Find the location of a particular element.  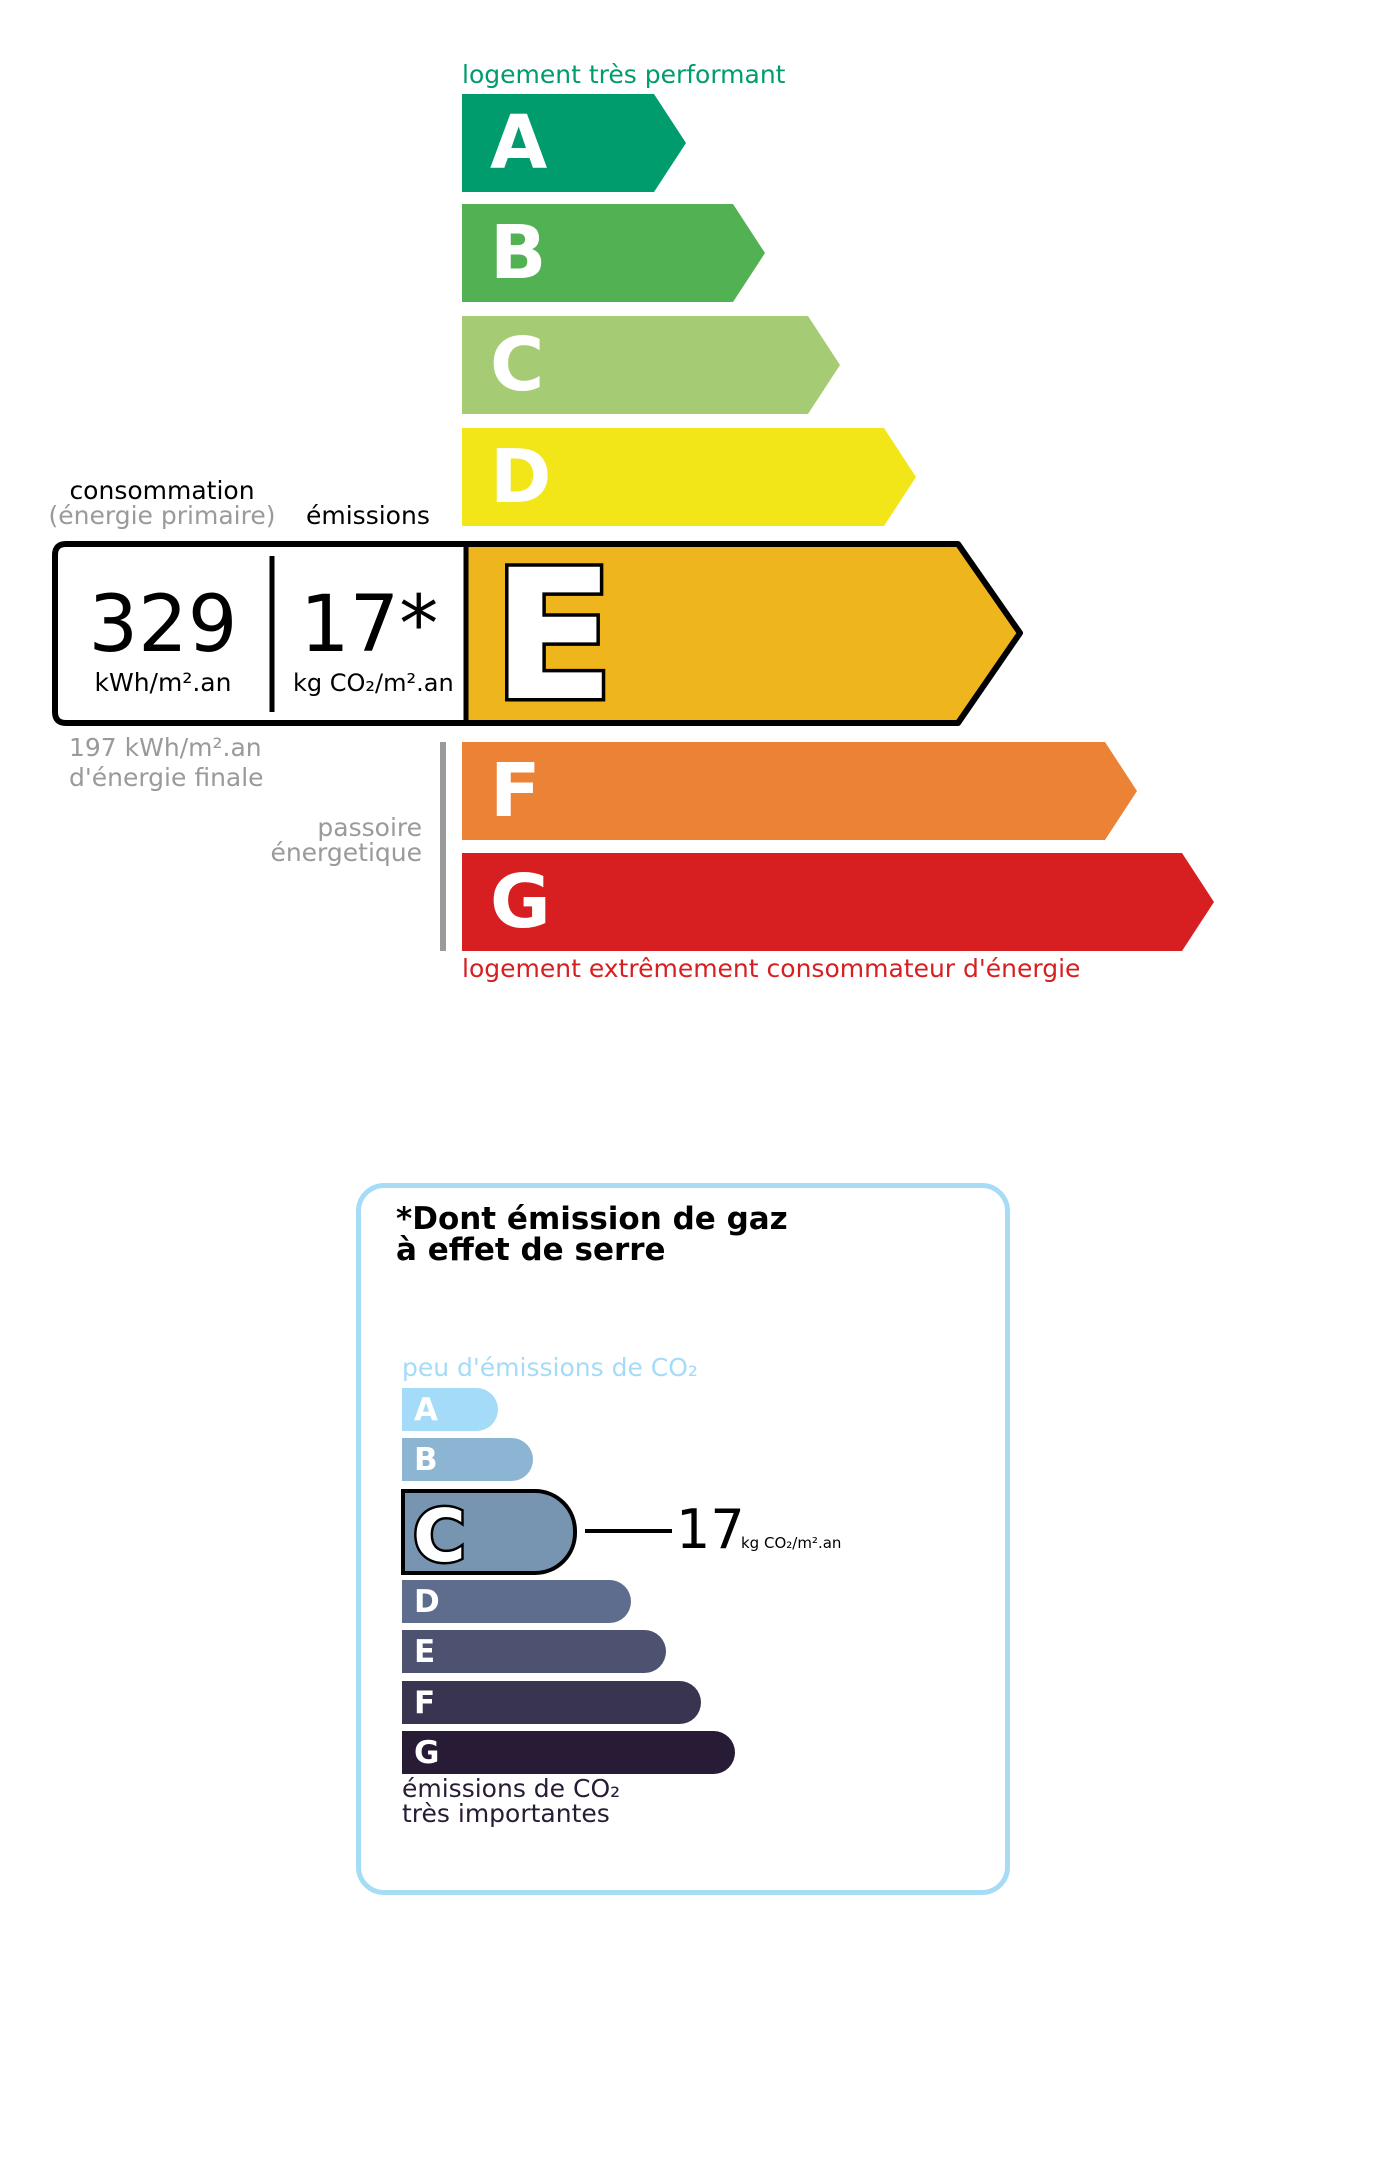

final-energy-label: d'énergie finale is located at coordinates (166, 777).